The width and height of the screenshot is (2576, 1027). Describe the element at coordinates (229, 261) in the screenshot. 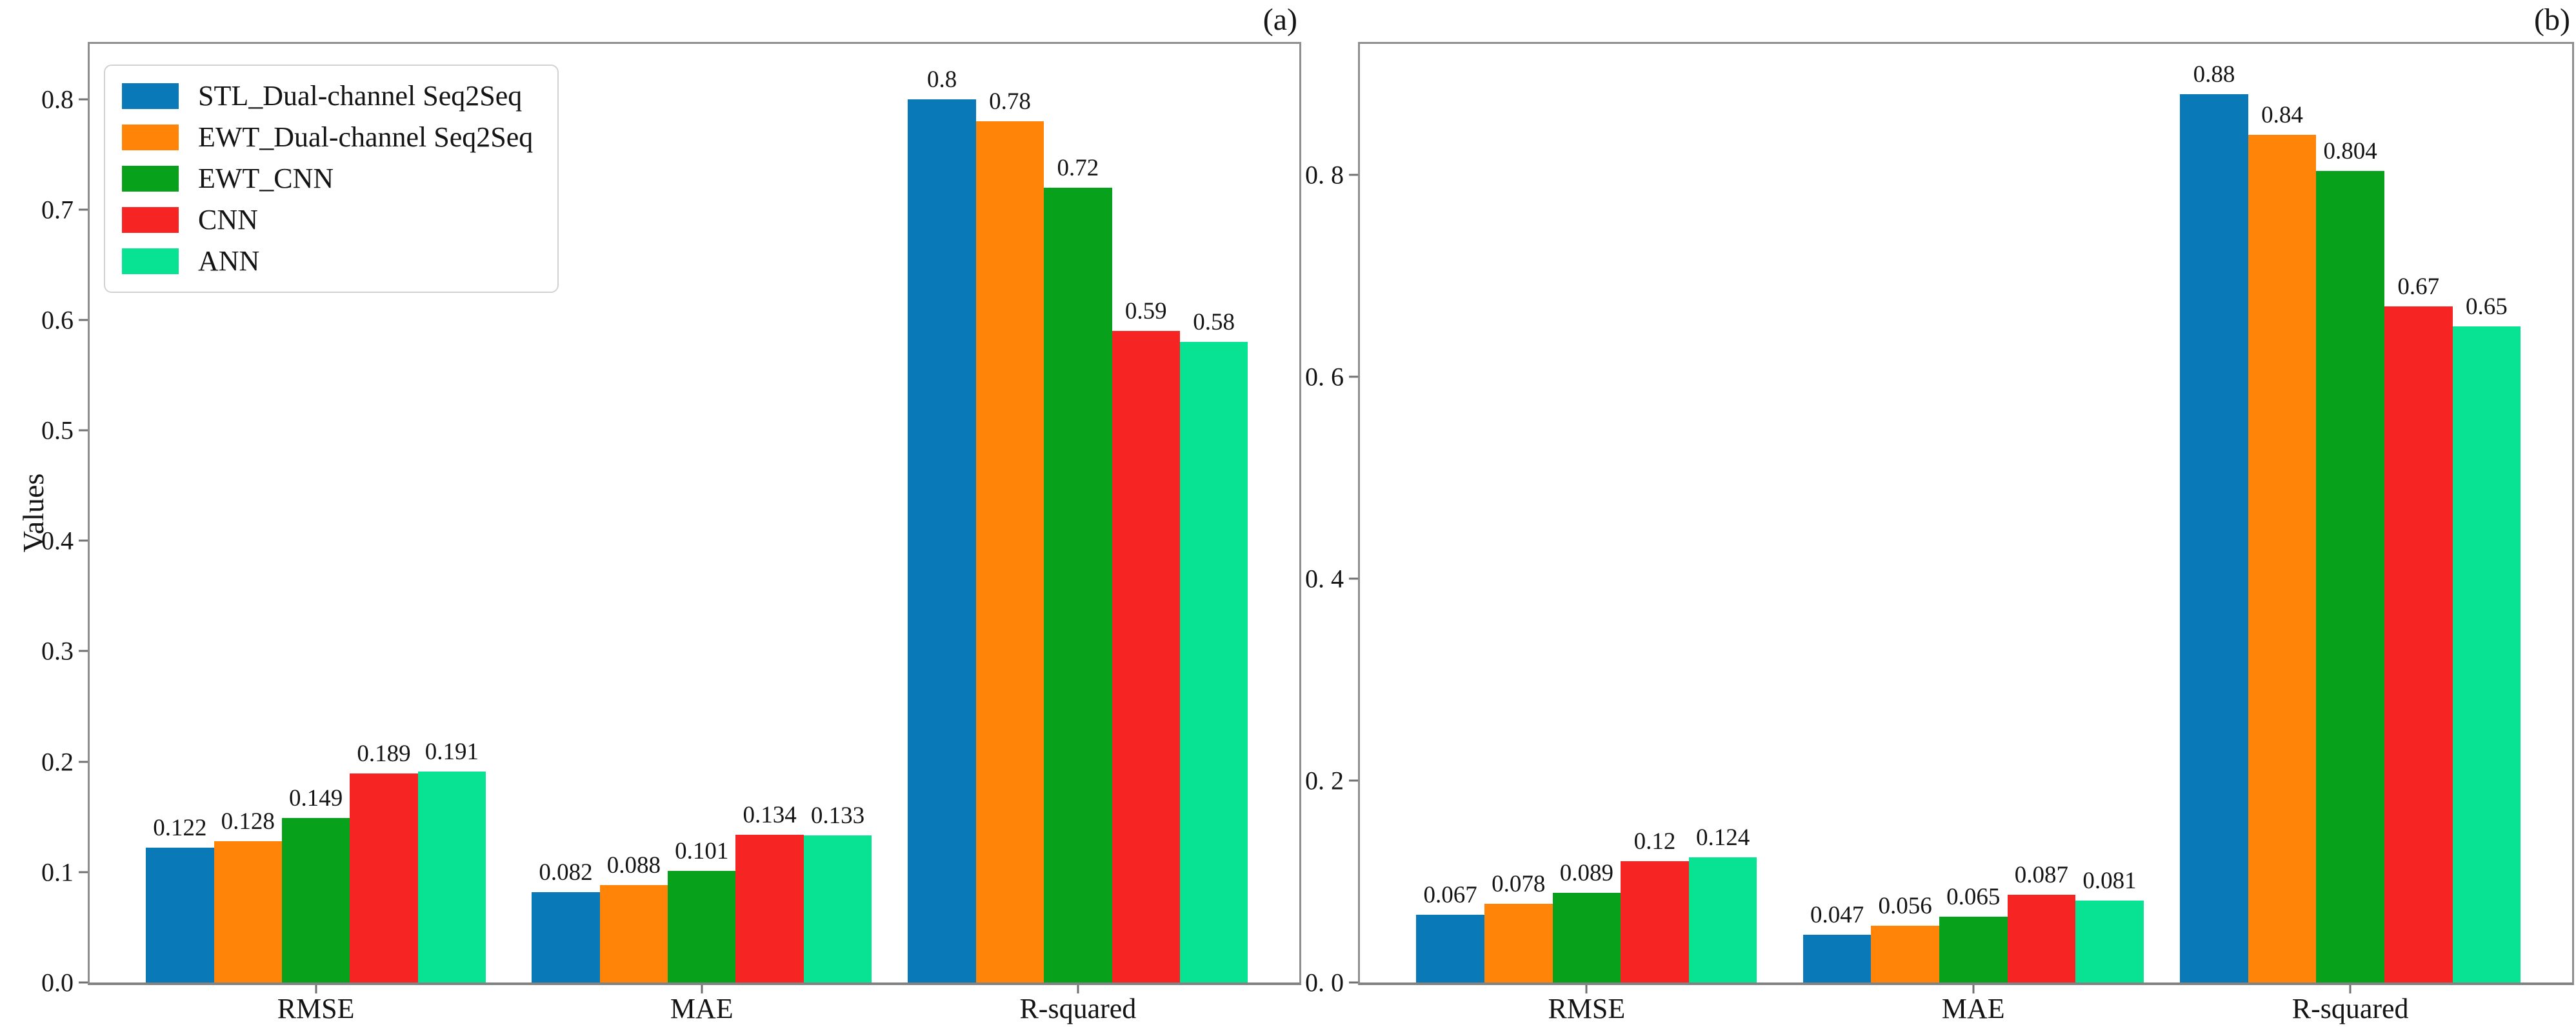

I see `legend-item-label: ANN` at that location.